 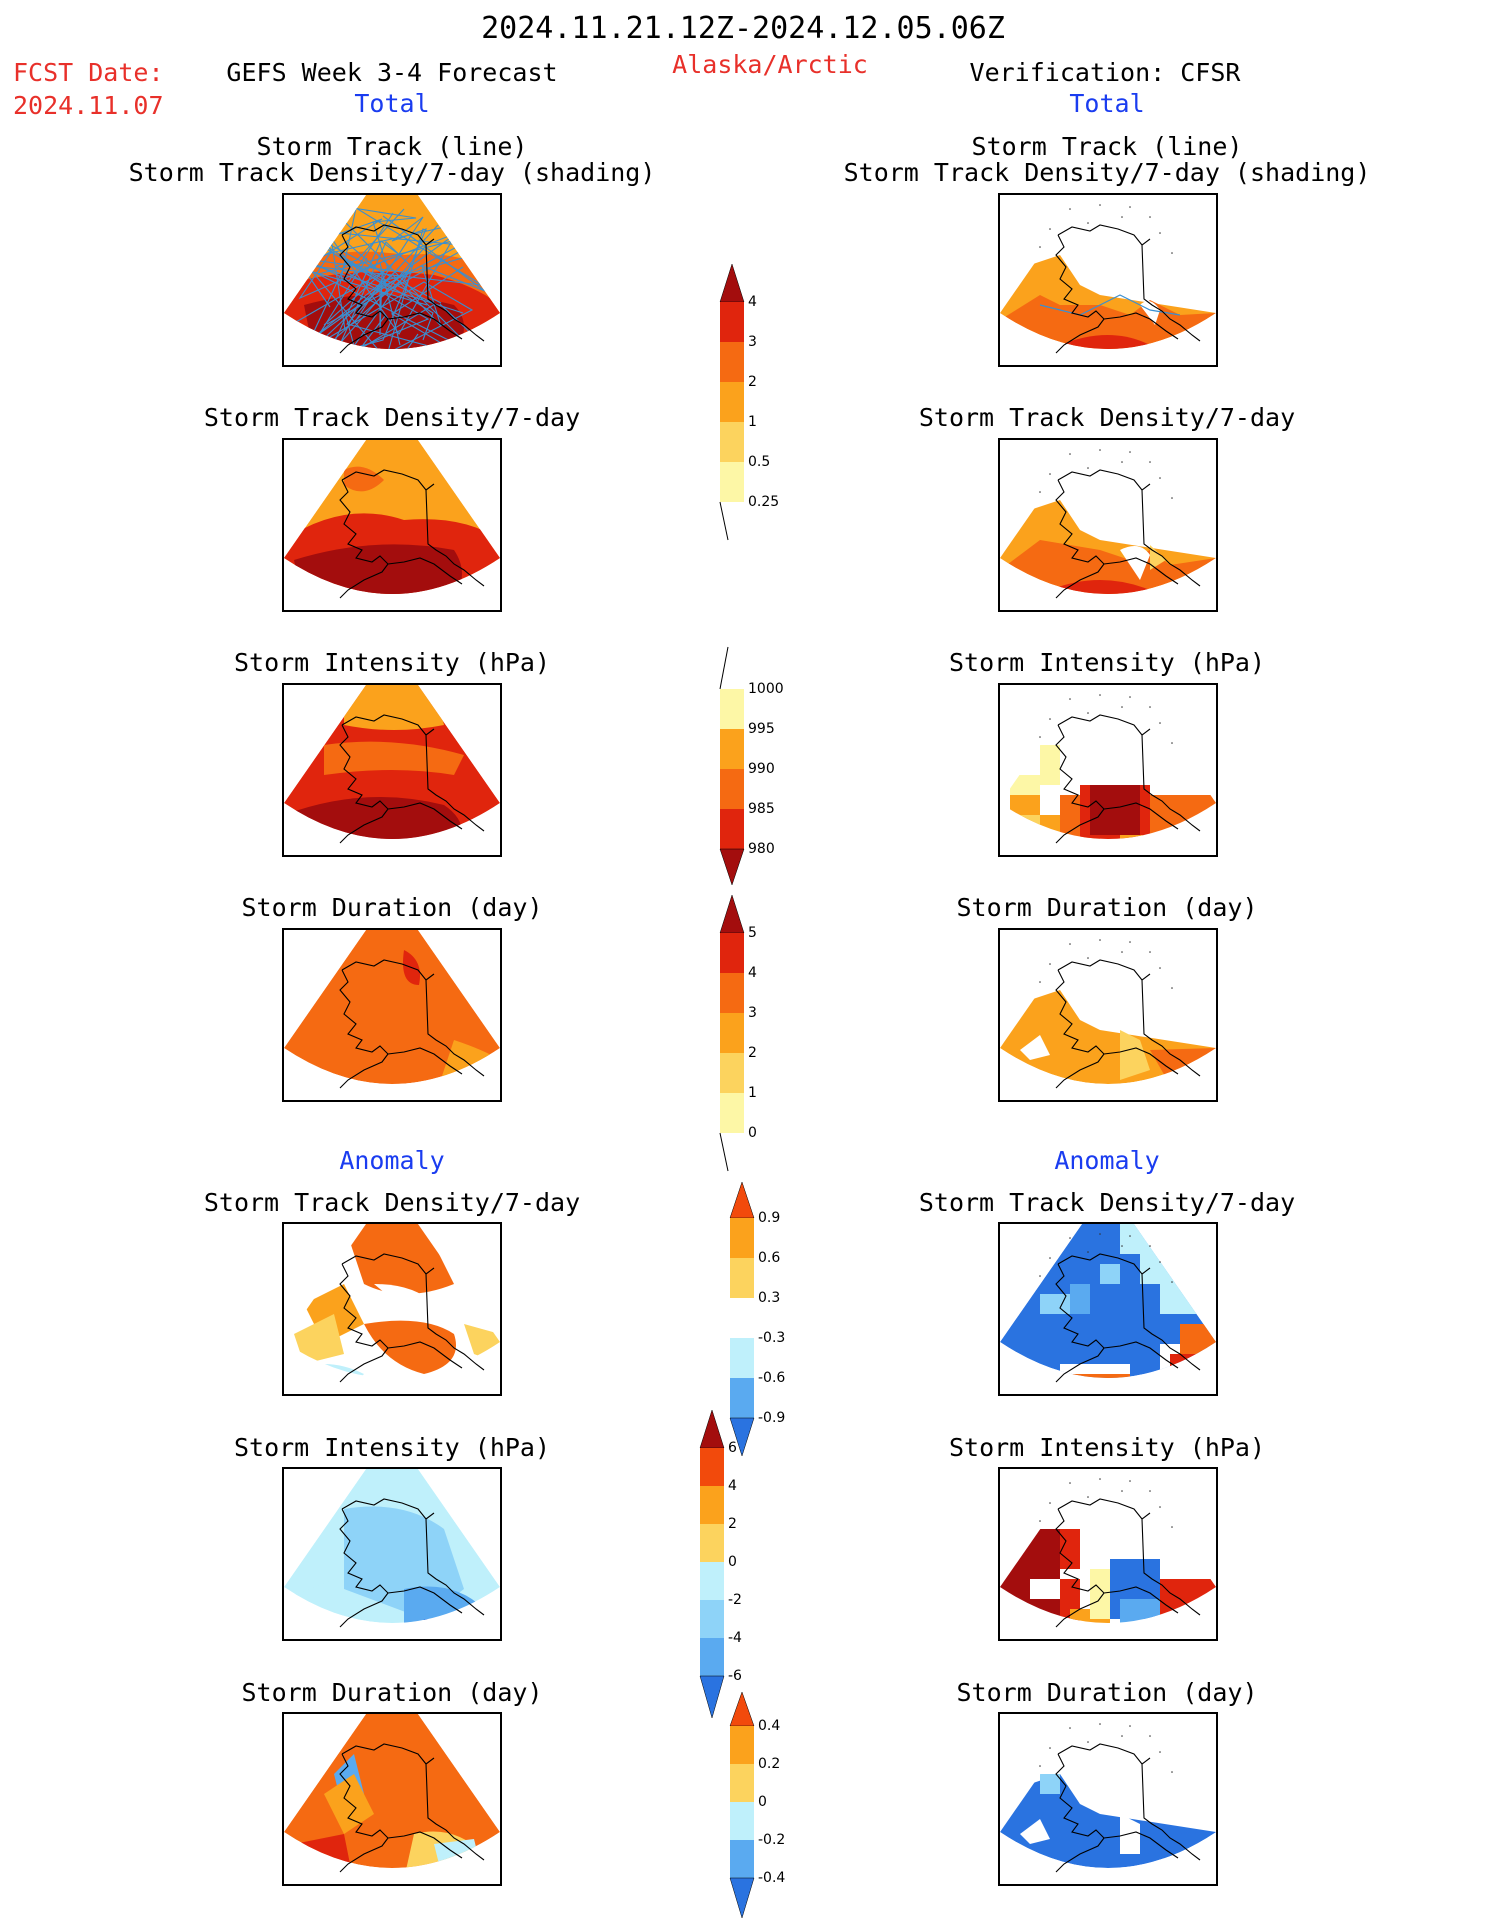 What do you see at coordinates (752, 933) in the screenshot?
I see `cb-dur-label-0: 5` at bounding box center [752, 933].